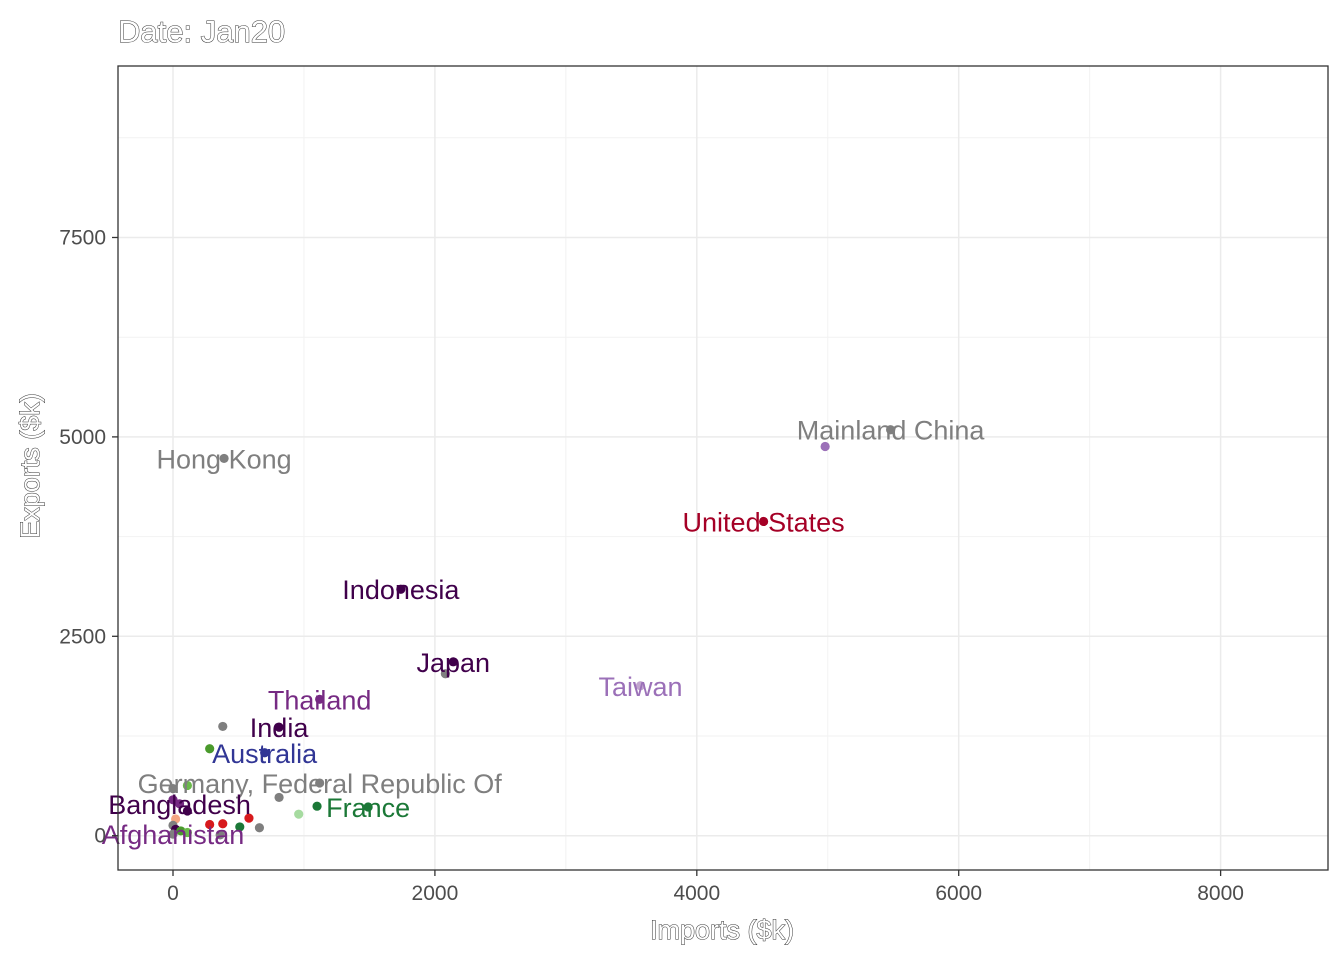 The image size is (1344, 960). Describe the element at coordinates (30, 466) in the screenshot. I see `y-axis-title: Exports ($k)` at that location.